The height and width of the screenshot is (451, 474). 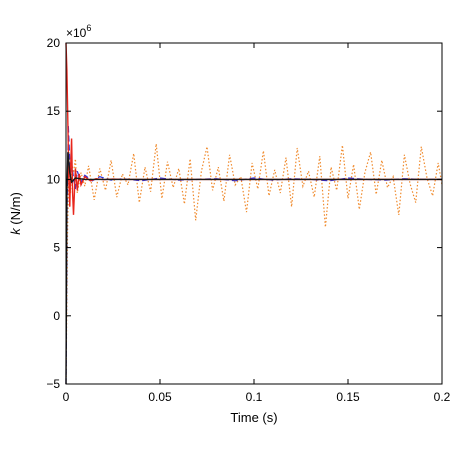 I want to click on x-axis-label: Time (s), so click(x=253, y=417).